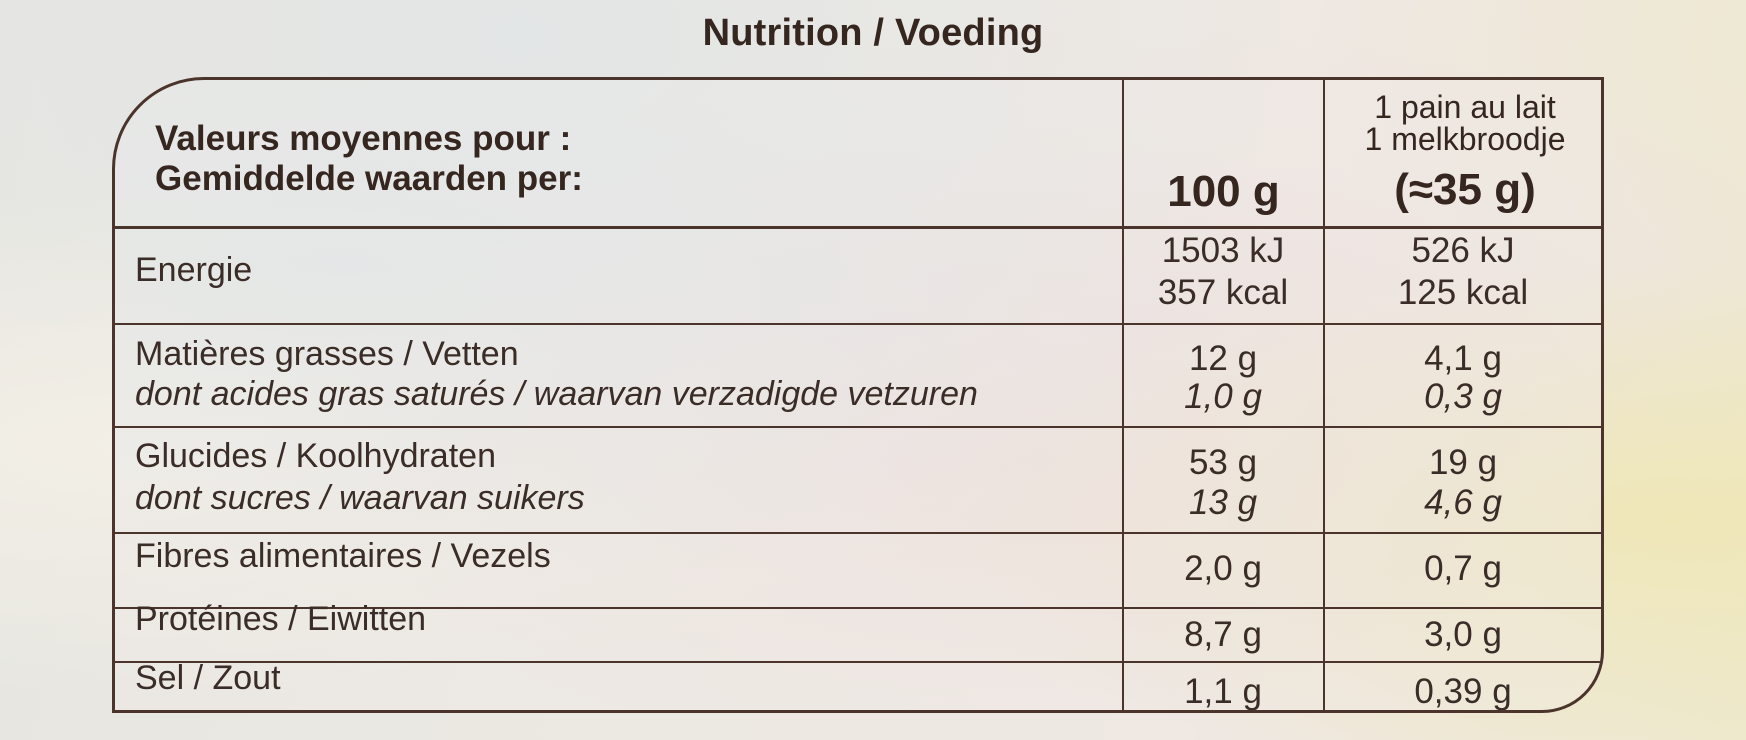 The height and width of the screenshot is (740, 1746). What do you see at coordinates (1463, 502) in the screenshot?
I see `sugars-unit: 4,6 g` at bounding box center [1463, 502].